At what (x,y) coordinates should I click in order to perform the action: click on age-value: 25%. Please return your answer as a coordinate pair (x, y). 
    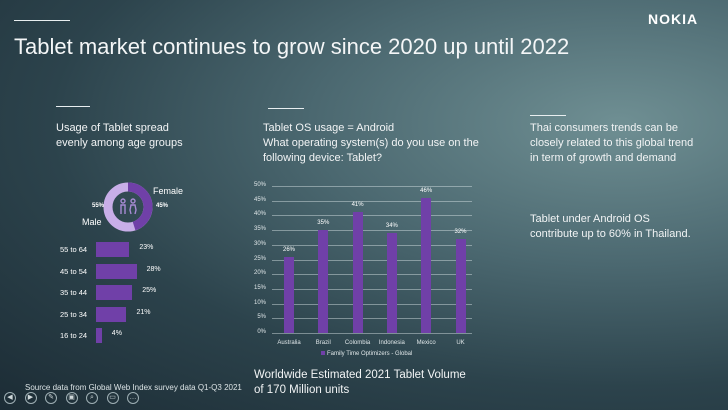
    Looking at the image, I should click on (149, 290).